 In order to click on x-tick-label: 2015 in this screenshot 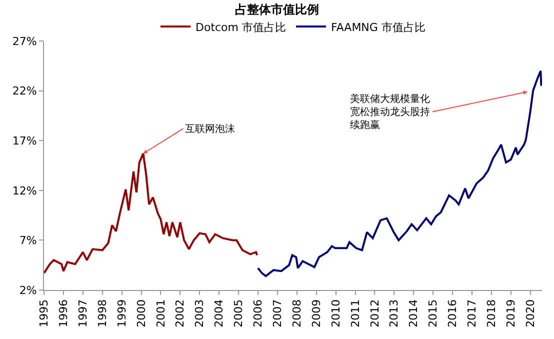, I will do `click(433, 313)`.